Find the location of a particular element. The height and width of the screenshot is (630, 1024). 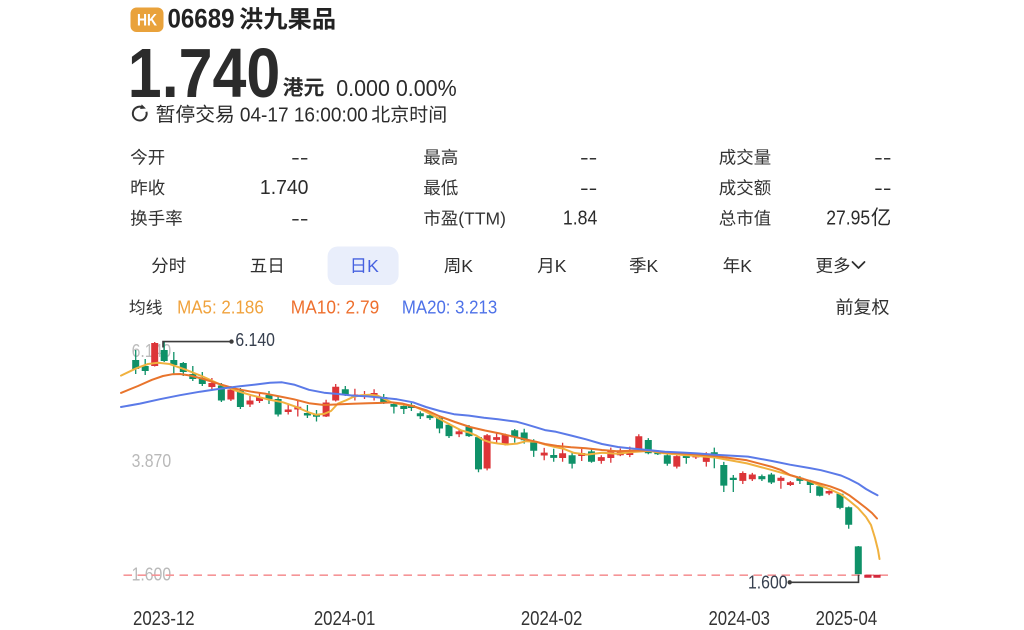

svg-text: 2025-04 is located at coordinates (847, 619).